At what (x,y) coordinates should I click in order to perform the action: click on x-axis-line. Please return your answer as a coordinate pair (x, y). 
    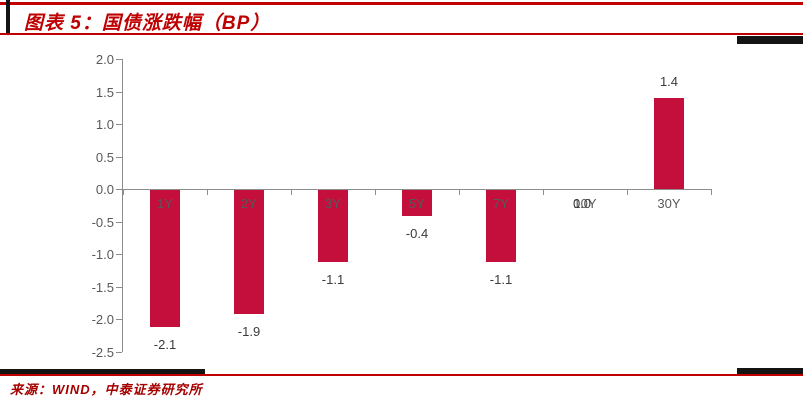
    Looking at the image, I should click on (416, 189).